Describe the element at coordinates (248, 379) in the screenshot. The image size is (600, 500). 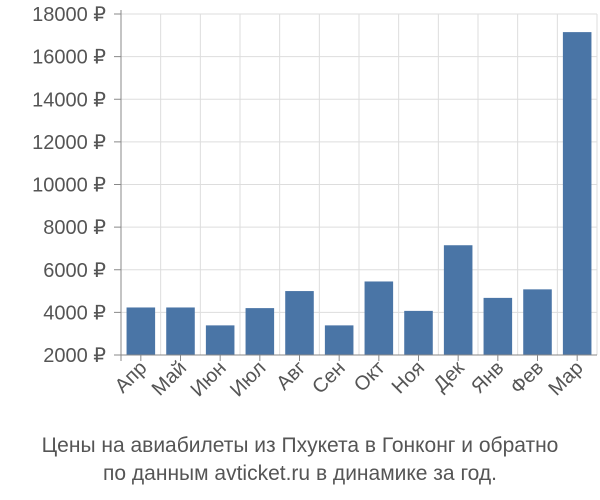
I see `x-tick-label: Июл` at that location.